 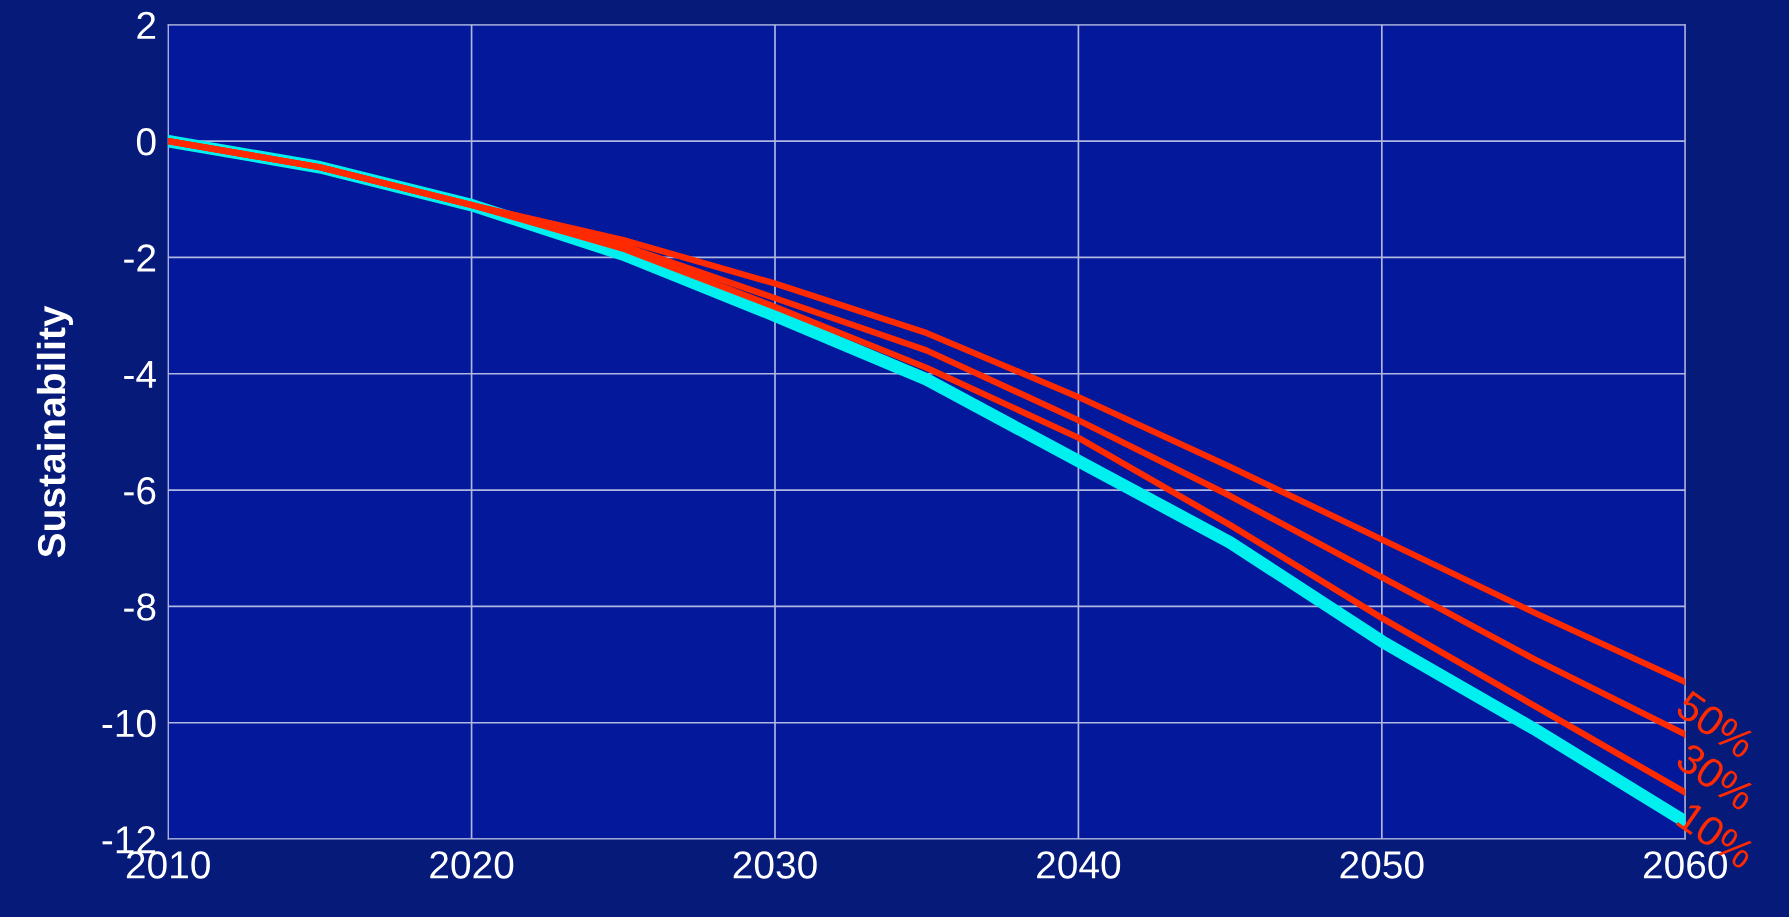 I want to click on y-tick-label: -2, so click(x=140, y=258).